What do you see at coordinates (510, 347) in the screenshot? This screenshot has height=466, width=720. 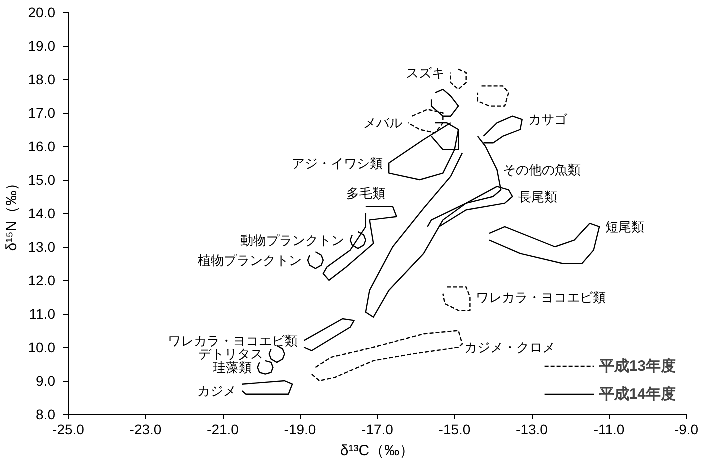 I see `annotation: カジメ・クロメ` at bounding box center [510, 347].